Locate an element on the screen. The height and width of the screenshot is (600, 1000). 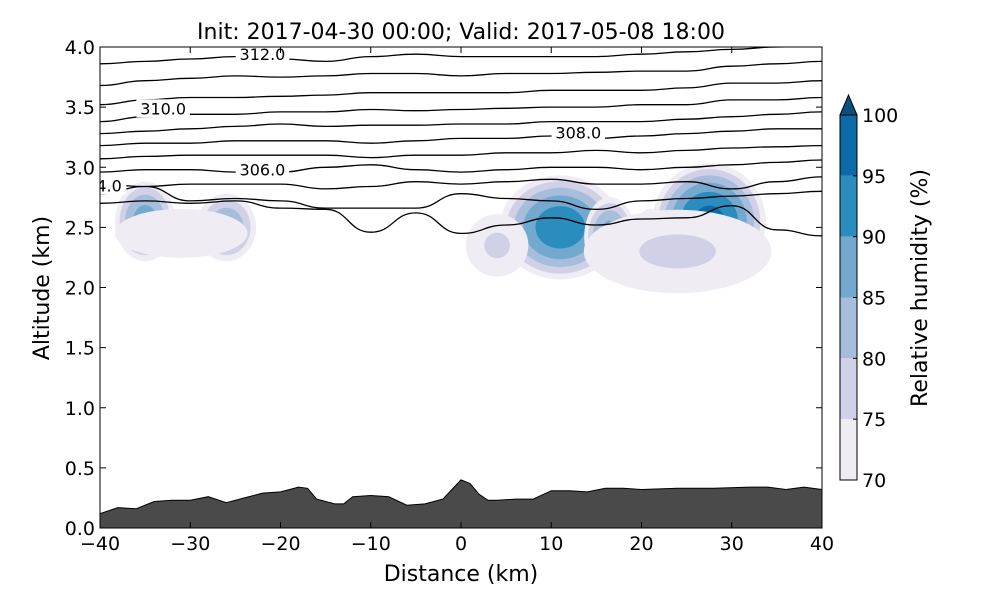
x-tick-label-1: −30 is located at coordinates (190, 544).